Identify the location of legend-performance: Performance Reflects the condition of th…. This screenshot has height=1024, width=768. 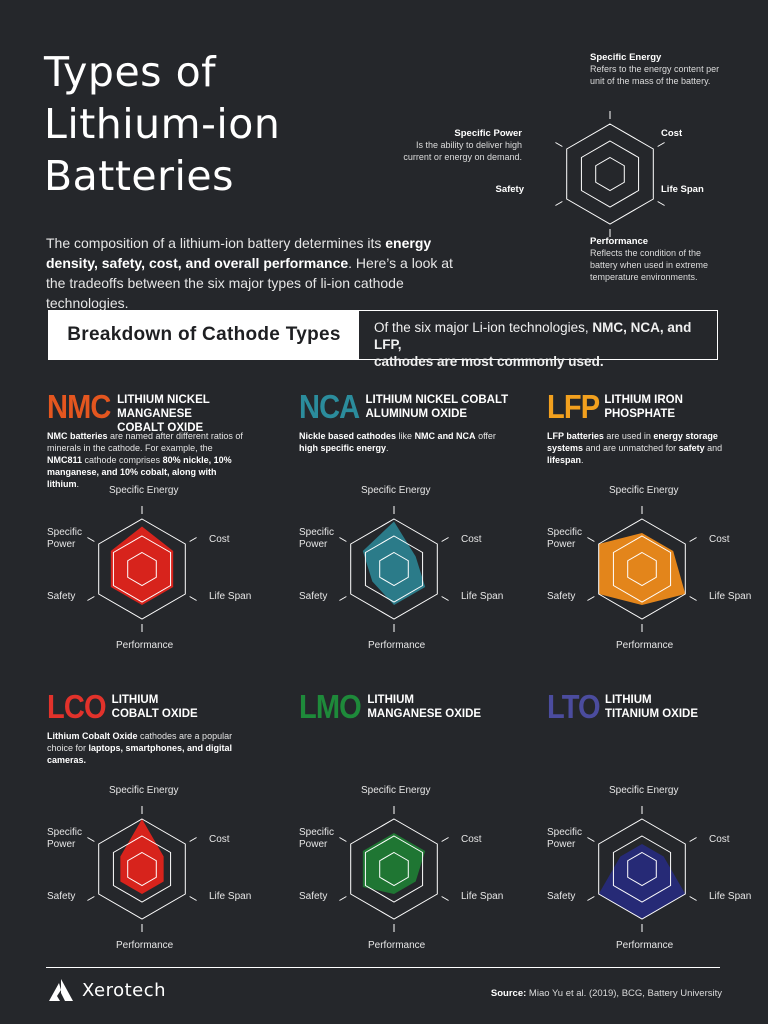
(660, 259).